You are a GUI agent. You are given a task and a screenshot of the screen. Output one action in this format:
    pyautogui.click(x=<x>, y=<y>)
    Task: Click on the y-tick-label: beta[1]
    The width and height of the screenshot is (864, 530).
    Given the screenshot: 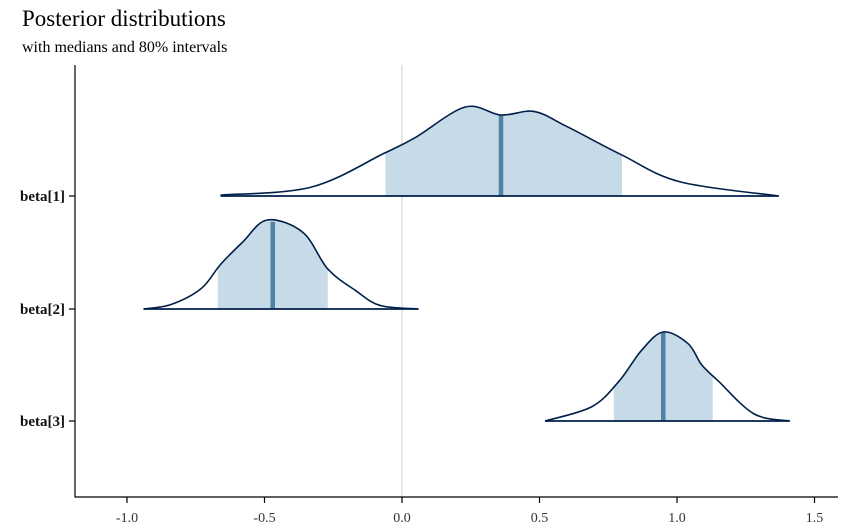 What is the action you would take?
    pyautogui.click(x=42, y=197)
    